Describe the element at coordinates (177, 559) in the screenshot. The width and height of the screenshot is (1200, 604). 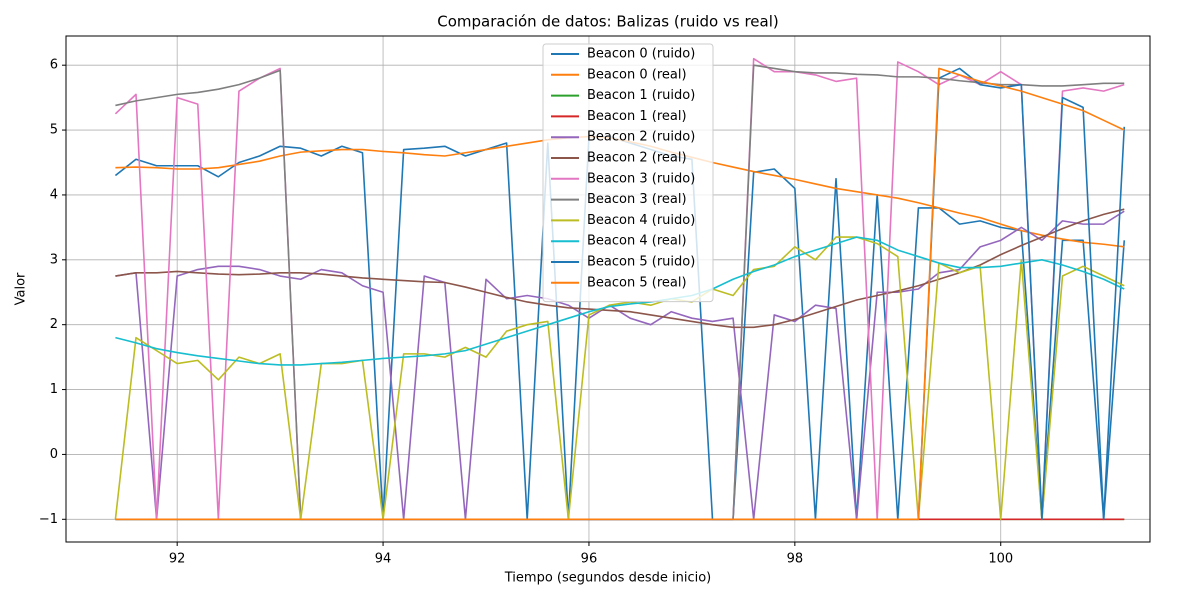
I see `x-tick-label: 92` at that location.